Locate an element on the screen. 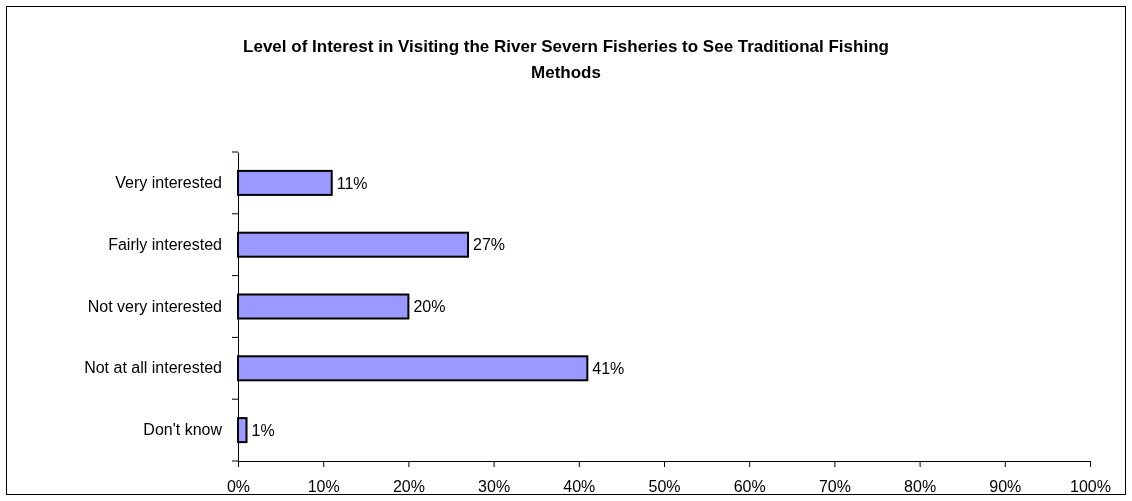 The image size is (1132, 501). data-label: 11% is located at coordinates (352, 183).